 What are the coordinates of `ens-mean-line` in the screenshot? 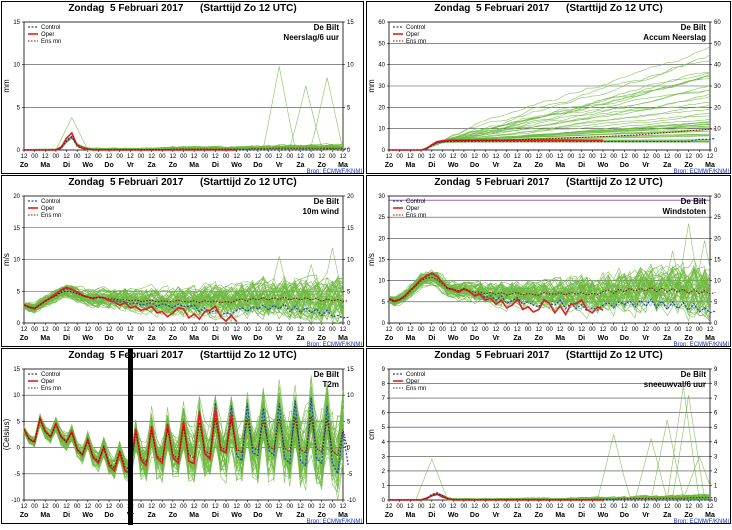 It's located at (186, 443).